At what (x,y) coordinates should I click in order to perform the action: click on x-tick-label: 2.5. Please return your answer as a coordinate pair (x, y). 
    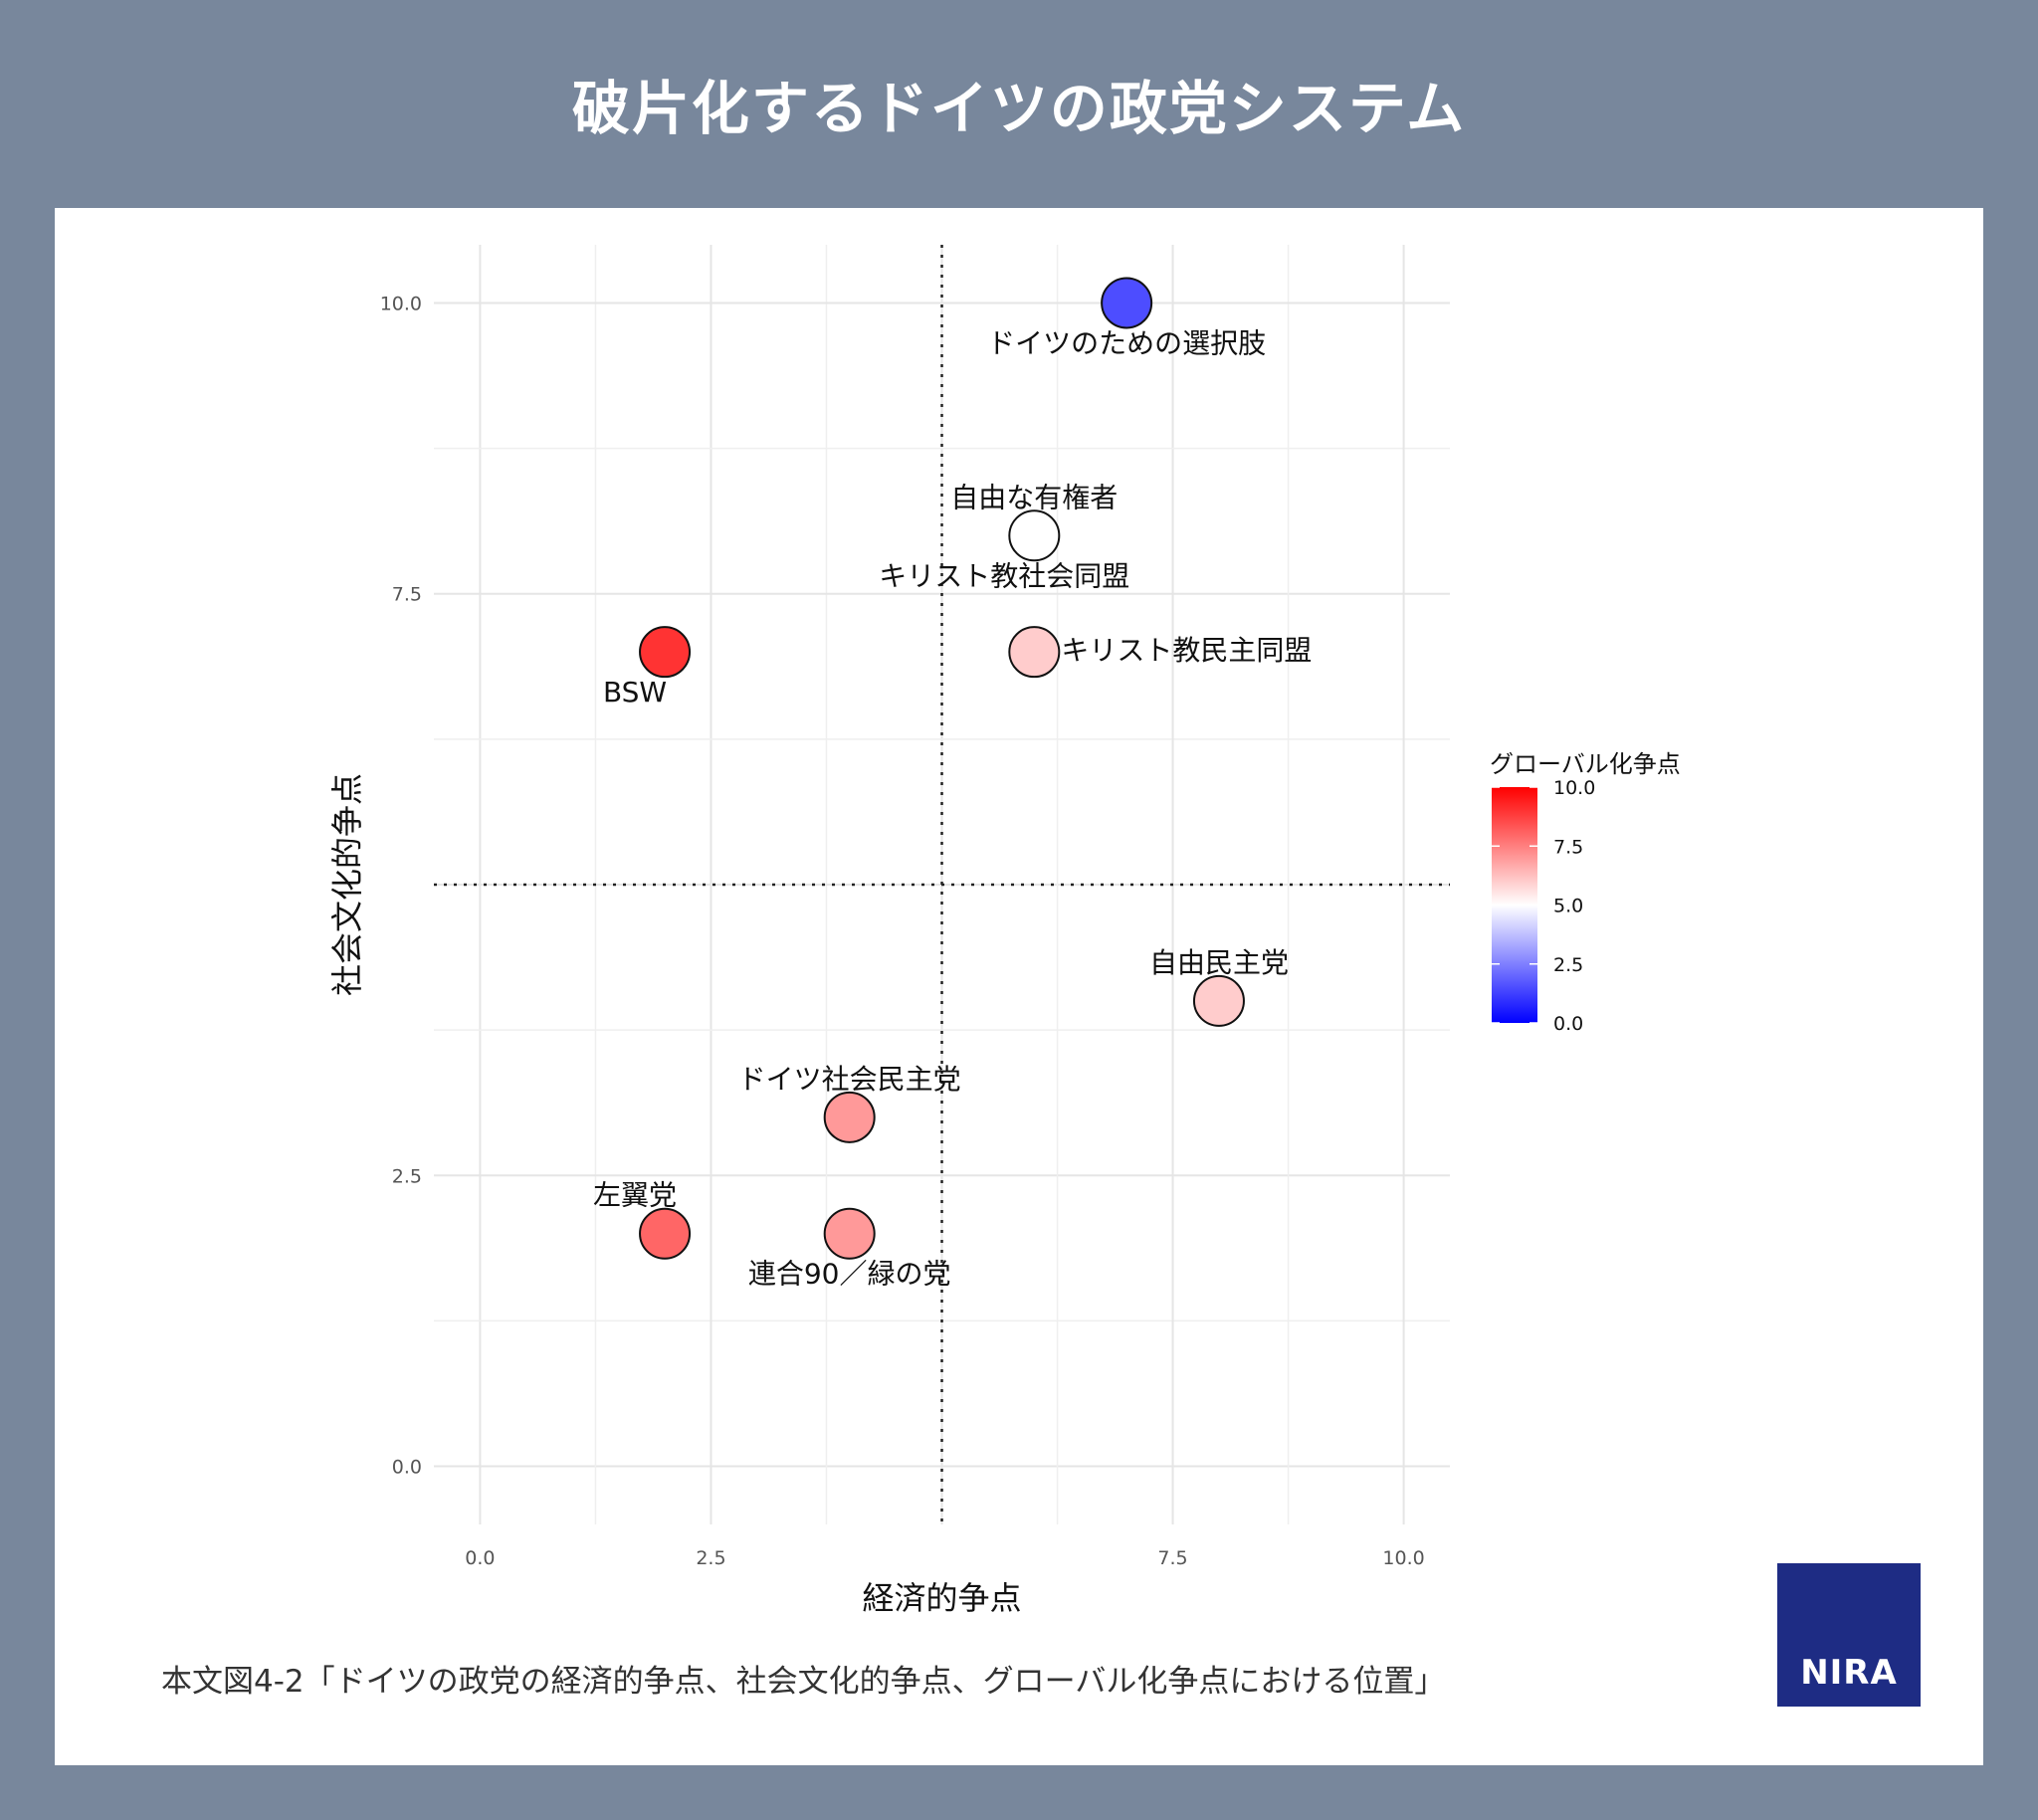
    Looking at the image, I should click on (710, 1558).